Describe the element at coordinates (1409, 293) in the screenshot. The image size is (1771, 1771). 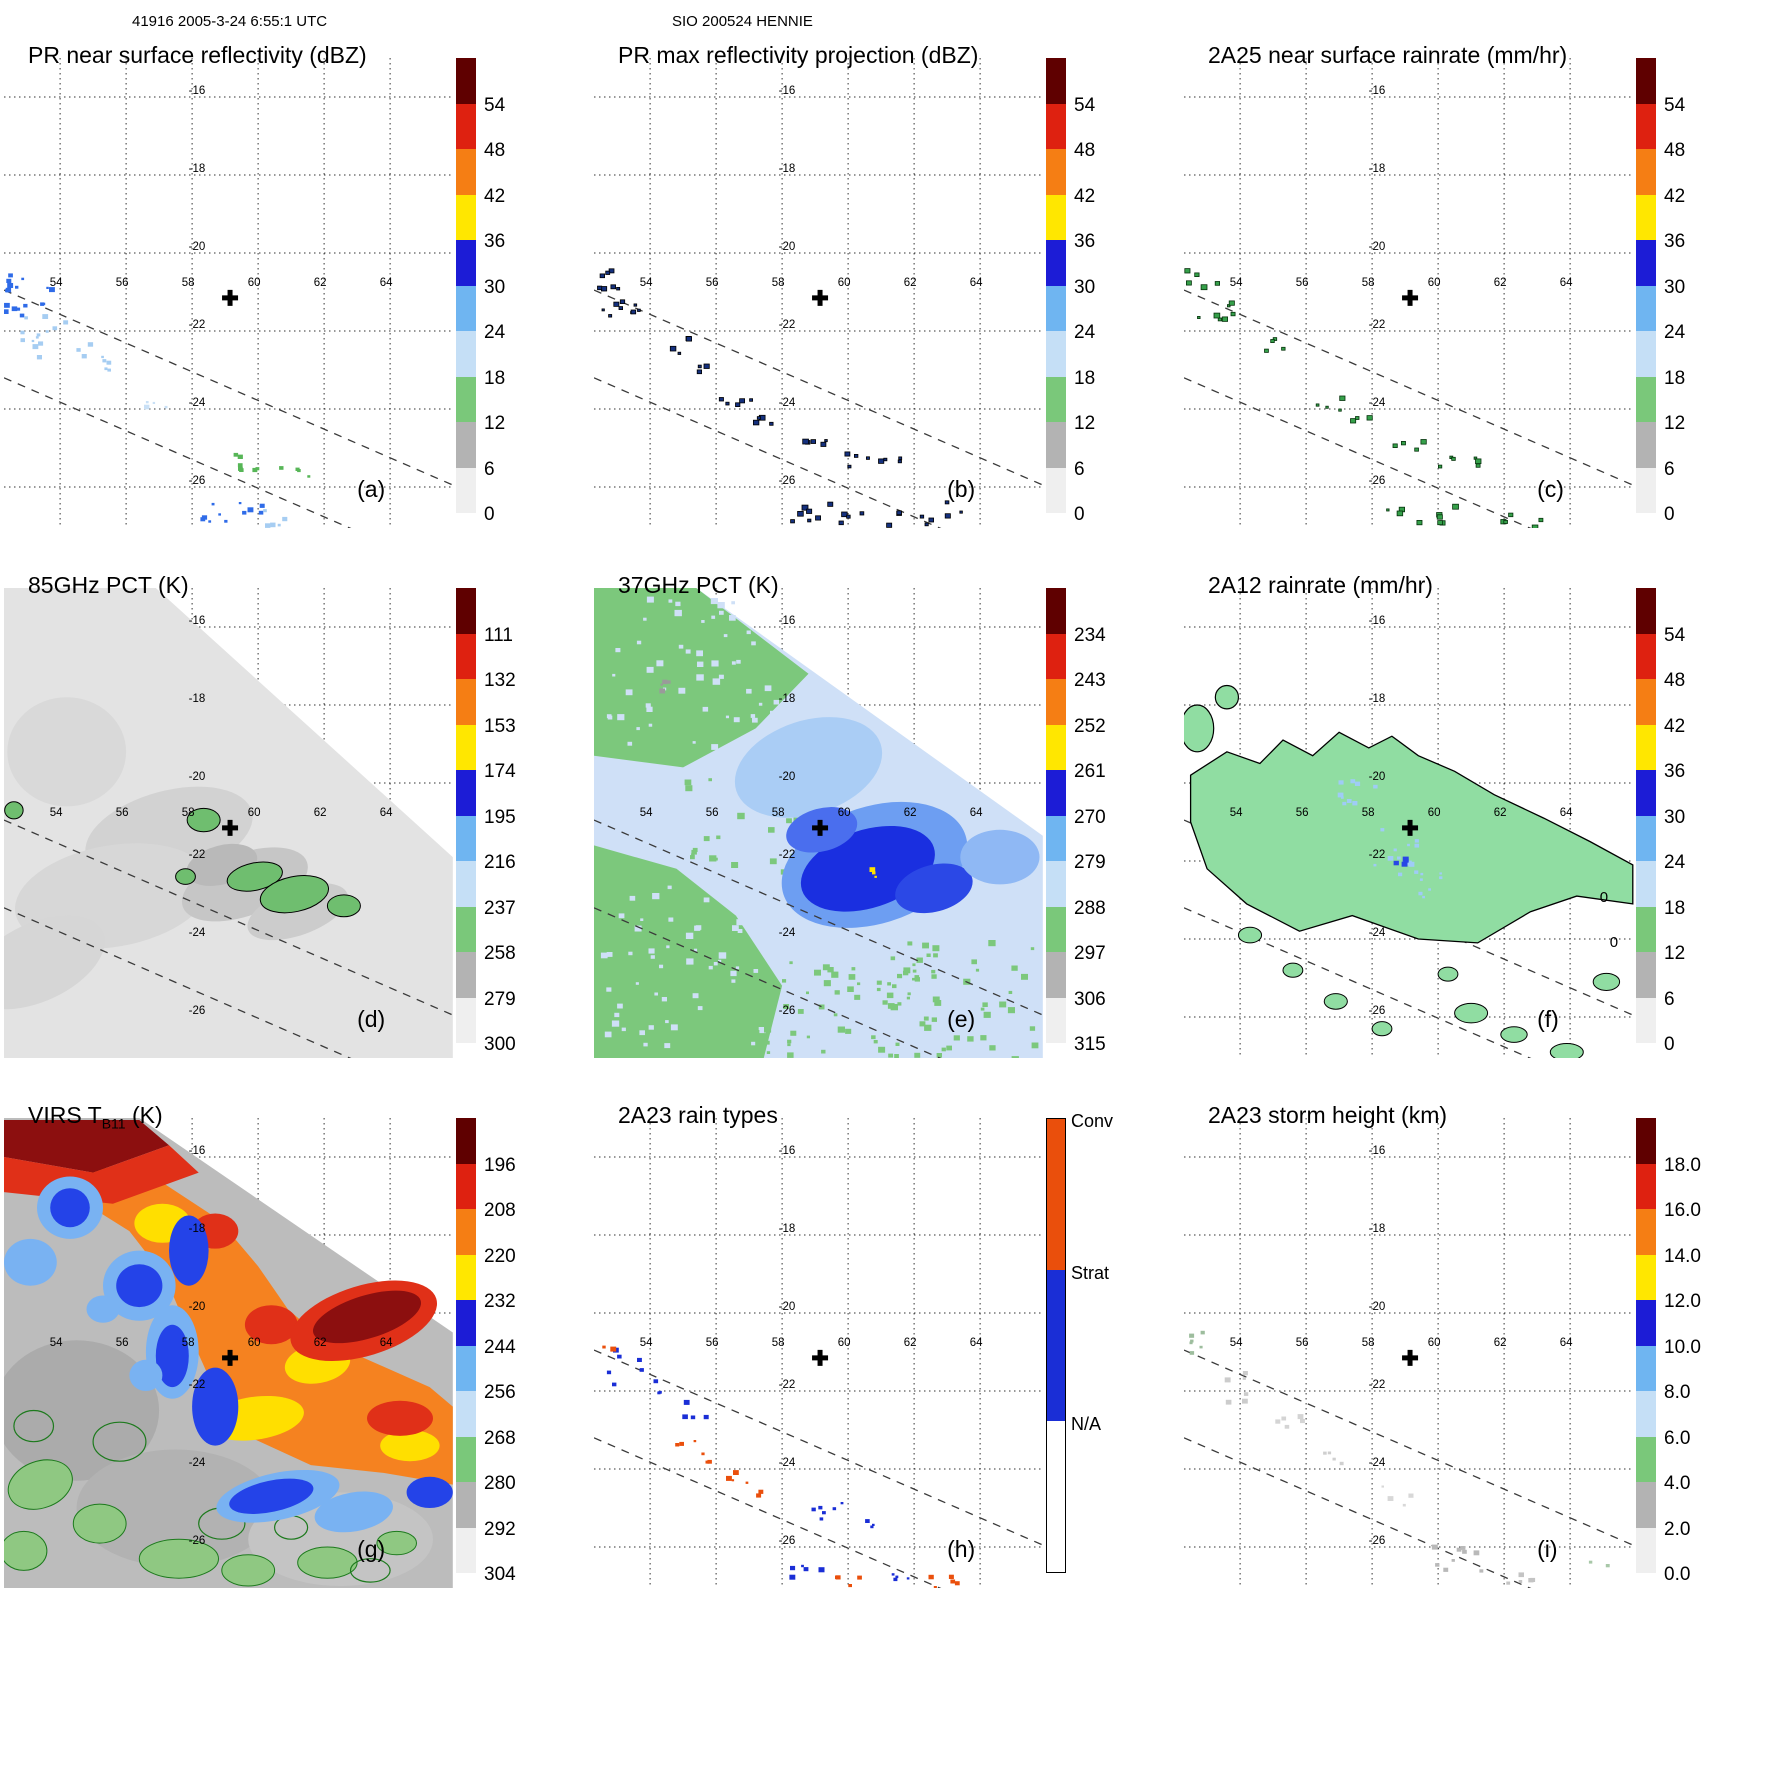
I see `map-c: -16 -18 -20 -22 -24 -26 54 56 58 60 62 64 (c)` at that location.